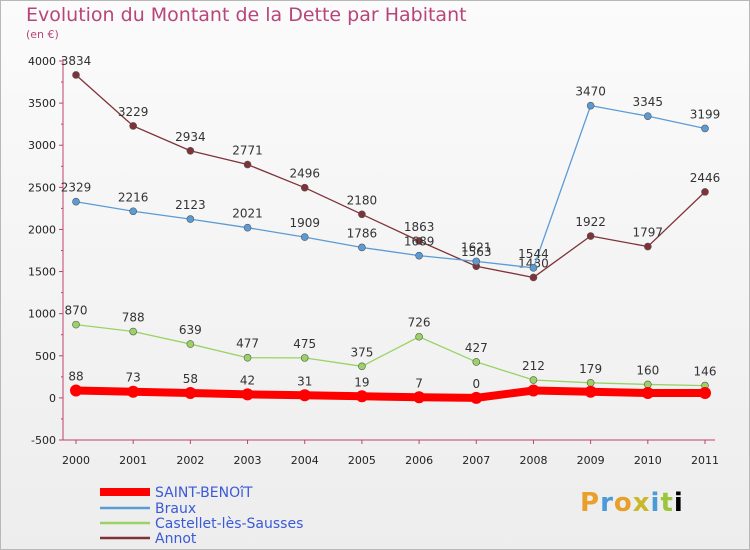  I want to click on data-label: 1563, so click(476, 252).